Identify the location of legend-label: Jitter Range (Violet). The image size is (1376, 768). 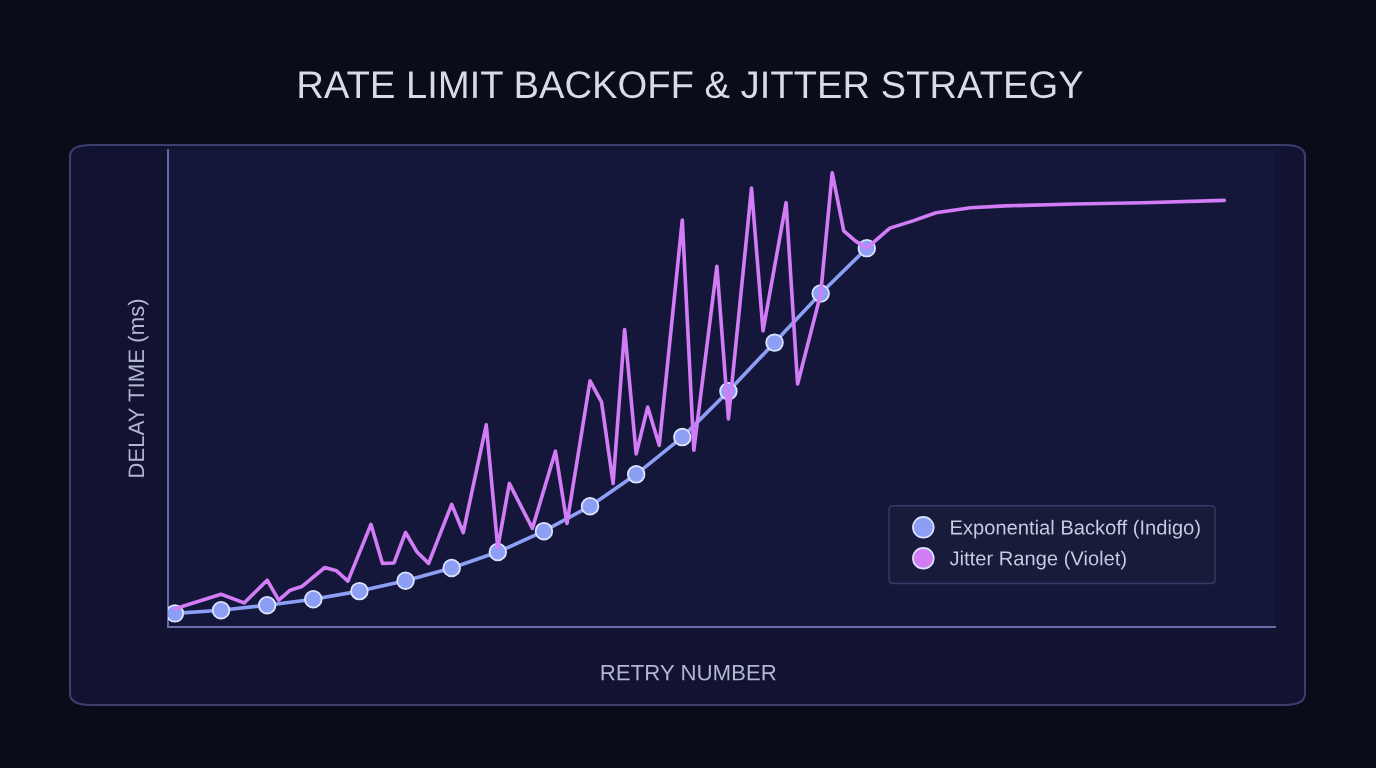
(1037, 560).